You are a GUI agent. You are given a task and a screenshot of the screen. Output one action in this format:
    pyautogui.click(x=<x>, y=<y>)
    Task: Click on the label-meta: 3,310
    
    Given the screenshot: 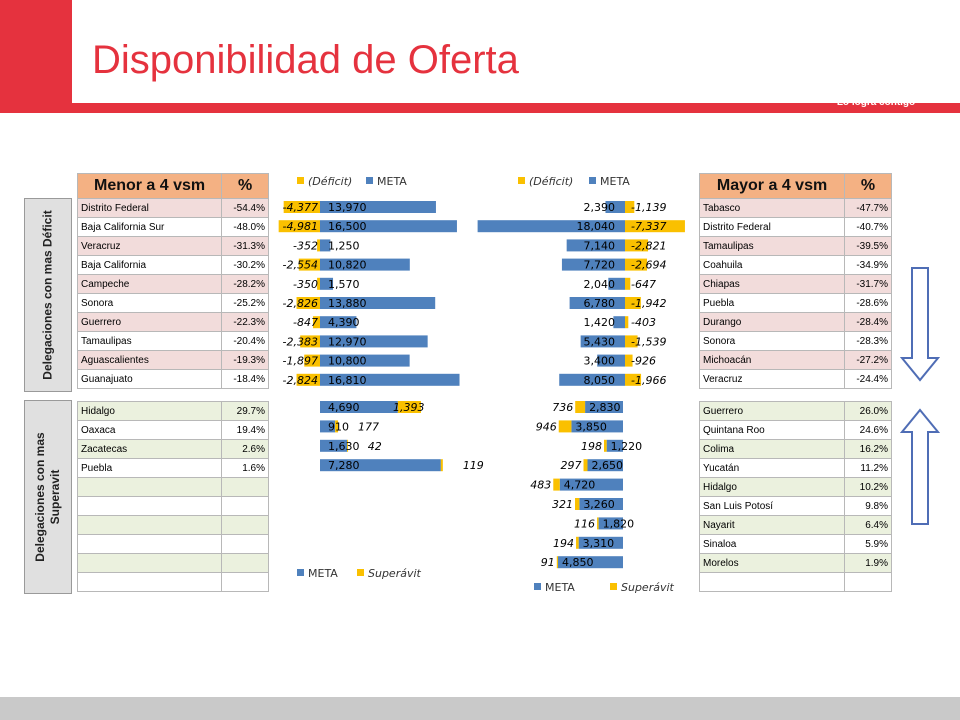 What is the action you would take?
    pyautogui.click(x=599, y=543)
    